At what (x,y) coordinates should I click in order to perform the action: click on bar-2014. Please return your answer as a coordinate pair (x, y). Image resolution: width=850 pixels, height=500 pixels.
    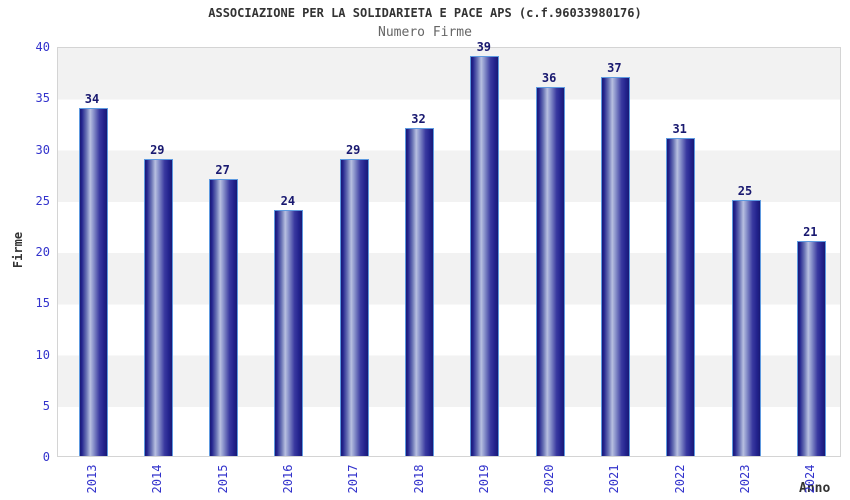
    Looking at the image, I should click on (158, 307).